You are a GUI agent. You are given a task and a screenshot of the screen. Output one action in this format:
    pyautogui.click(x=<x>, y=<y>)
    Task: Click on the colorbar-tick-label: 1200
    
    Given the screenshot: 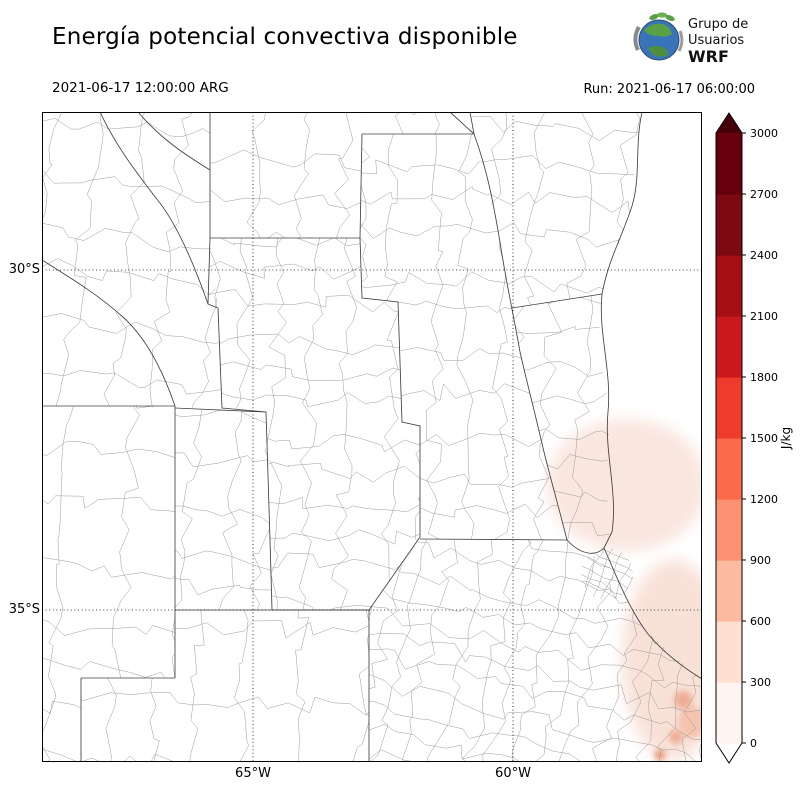 What is the action you would take?
    pyautogui.click(x=764, y=499)
    